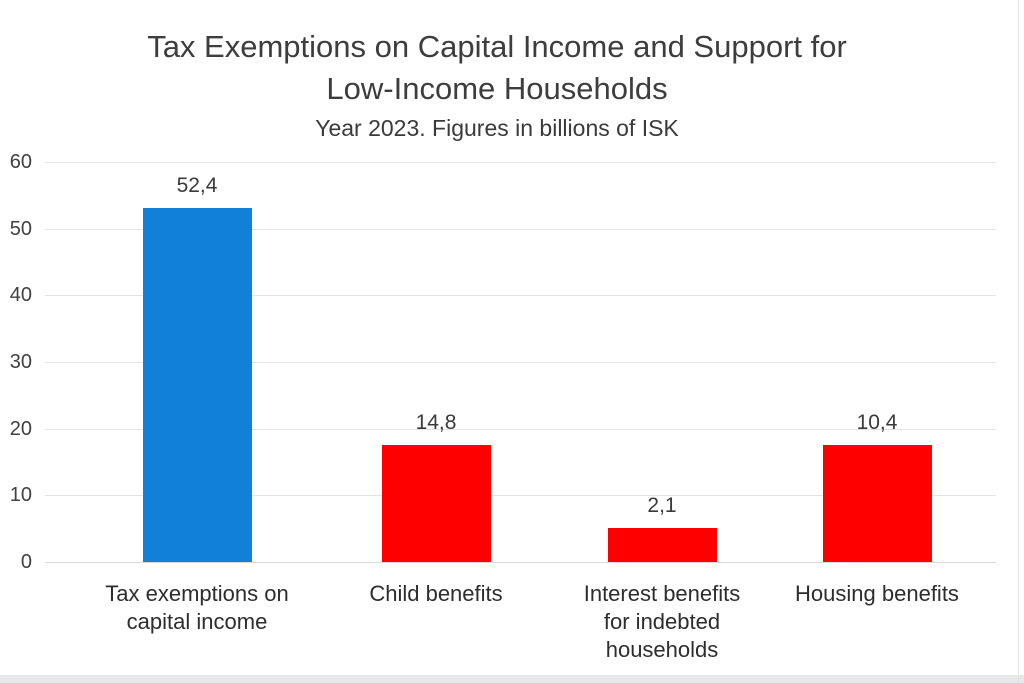 The width and height of the screenshot is (1024, 683). I want to click on x-axis-label-line: for indebted, so click(662, 621).